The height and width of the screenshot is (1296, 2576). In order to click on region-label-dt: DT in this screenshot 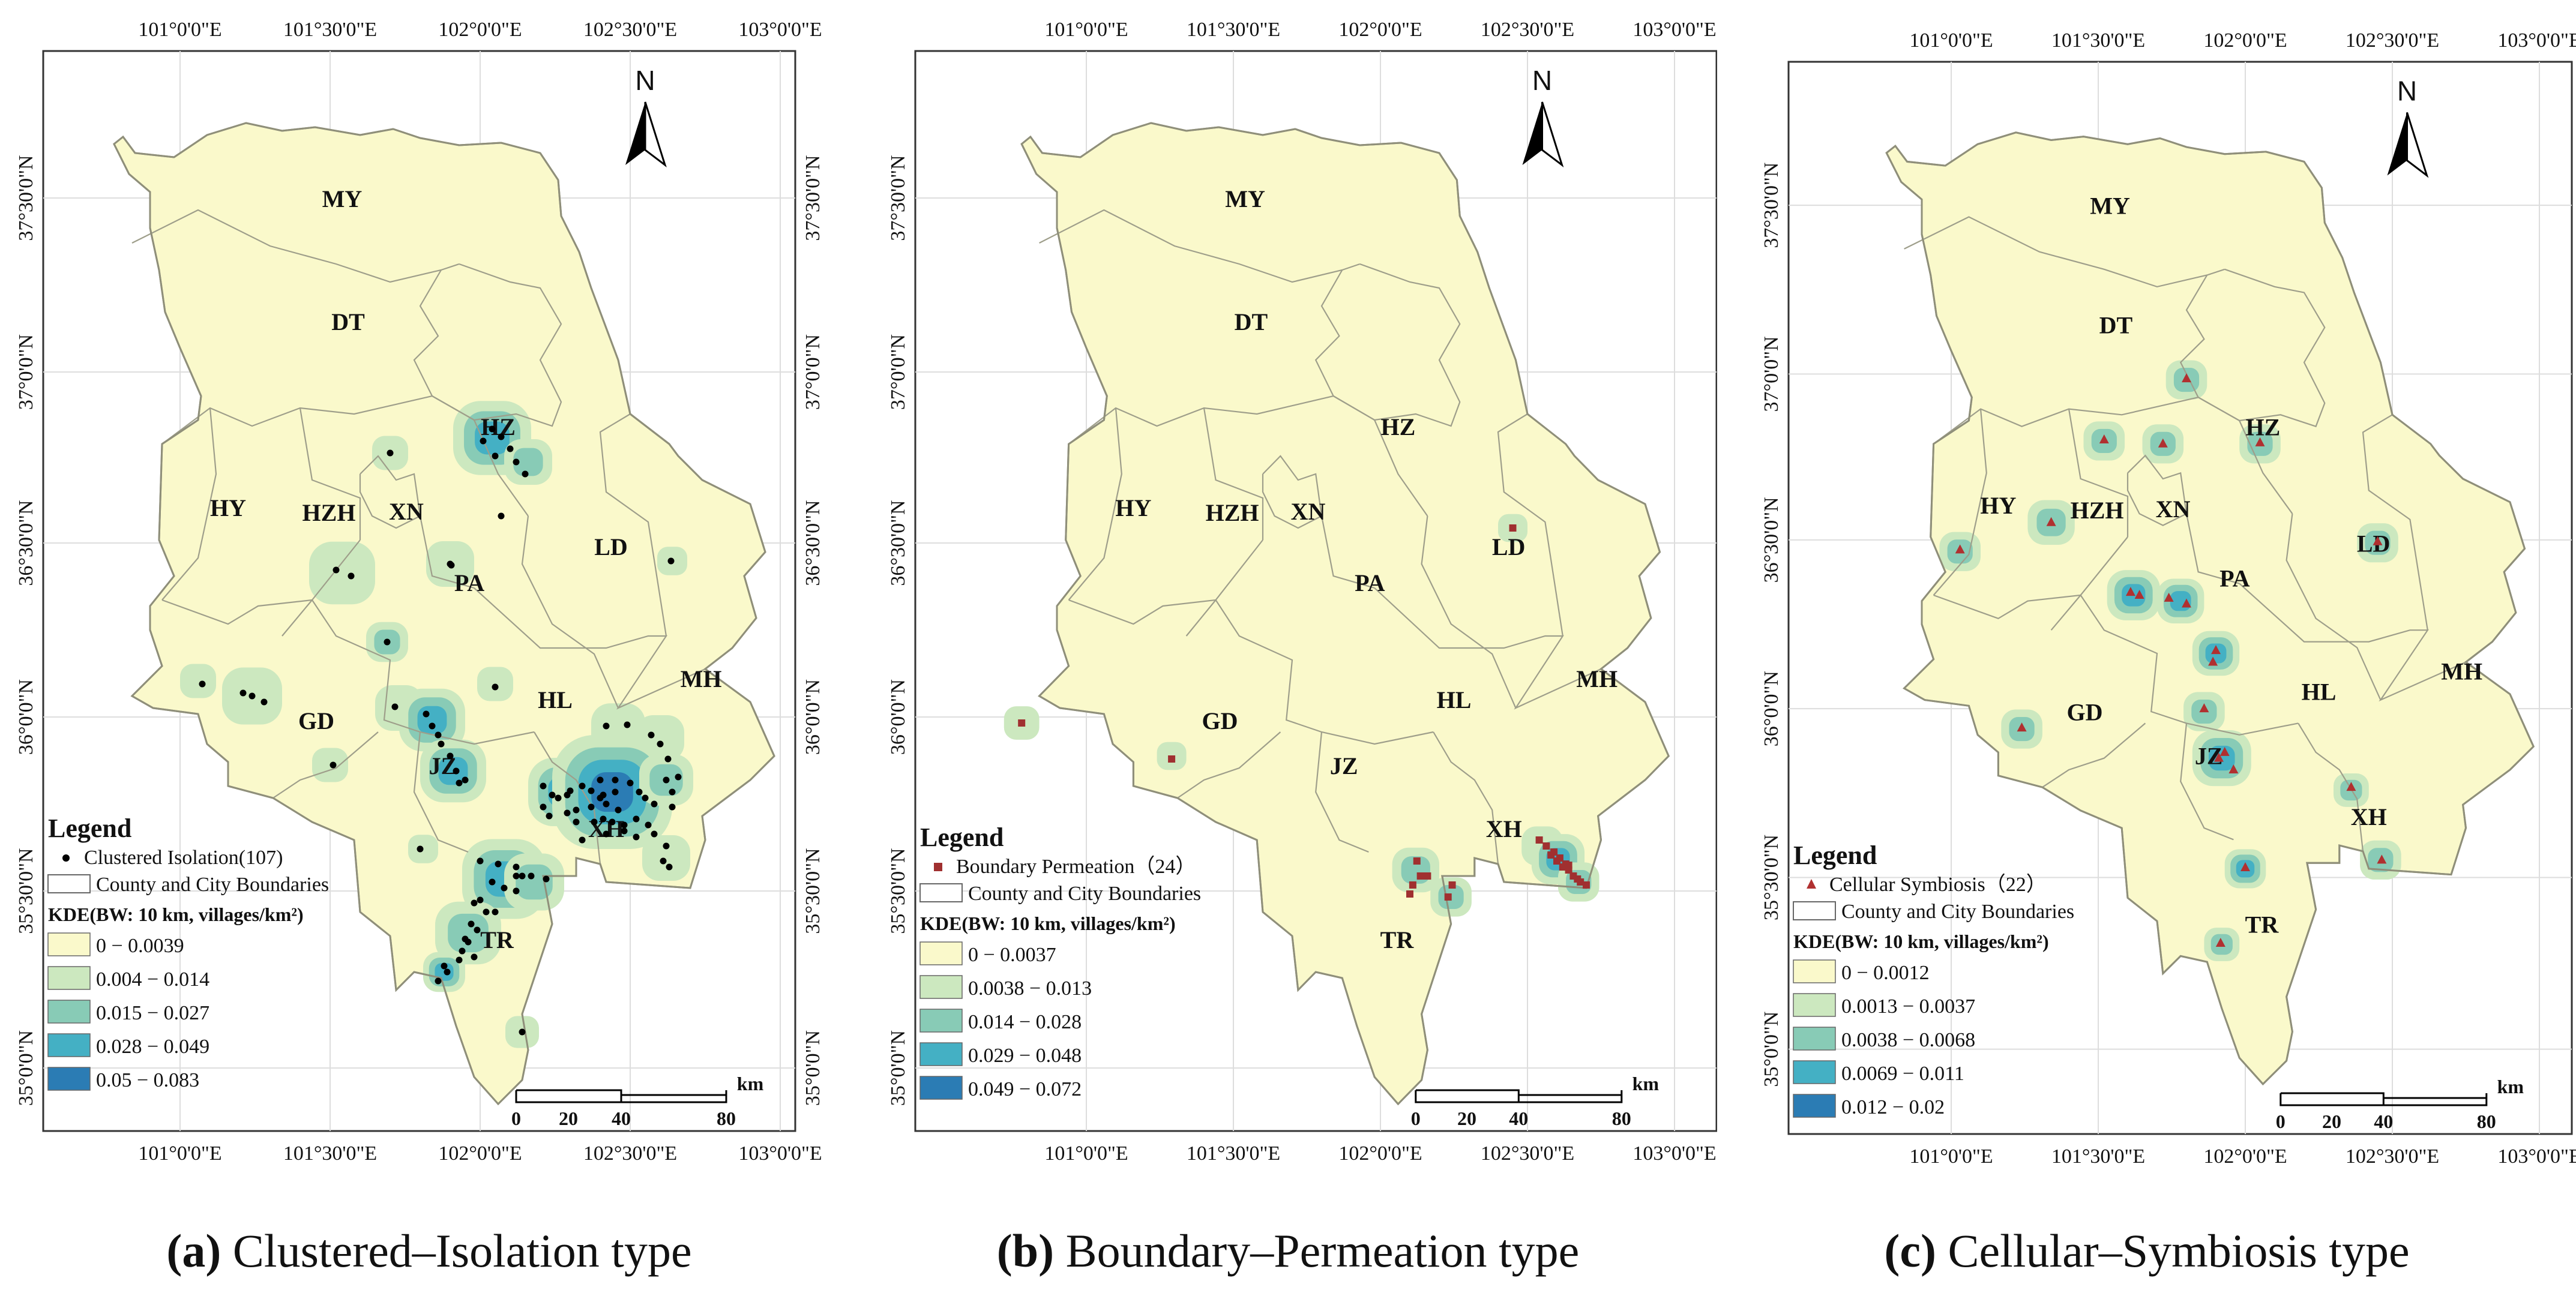, I will do `click(348, 321)`.